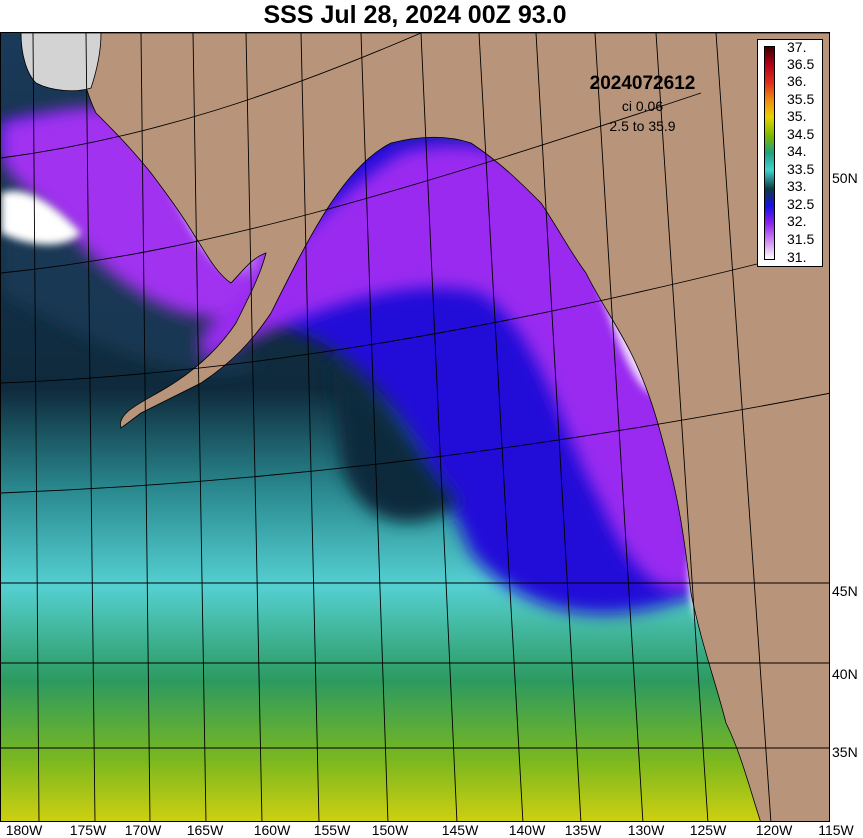 The image size is (863, 838). Describe the element at coordinates (845, 591) in the screenshot. I see `lat-label-45n: 45N` at that location.